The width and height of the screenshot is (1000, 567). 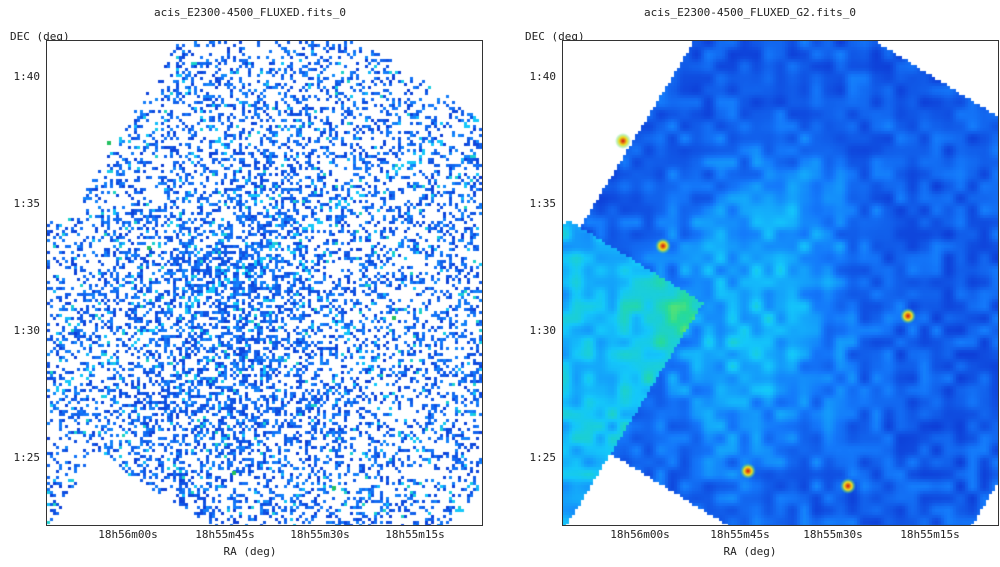 I want to click on right-xtick-55m45s: 18h55m45s, so click(x=740, y=534).